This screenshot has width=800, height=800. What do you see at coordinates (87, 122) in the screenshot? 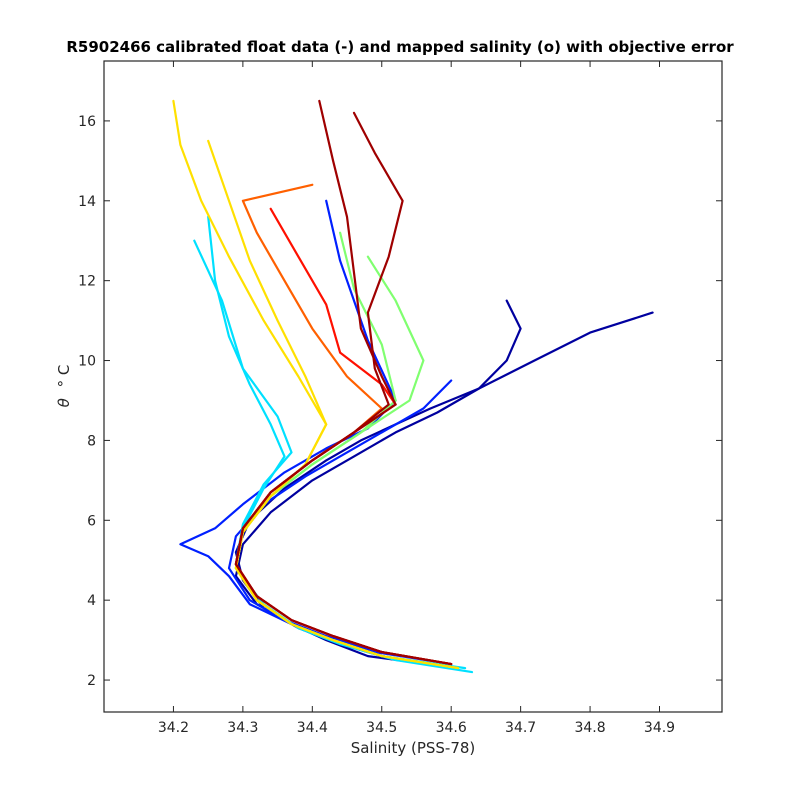
I see `y-tick-label: 16` at bounding box center [87, 122].